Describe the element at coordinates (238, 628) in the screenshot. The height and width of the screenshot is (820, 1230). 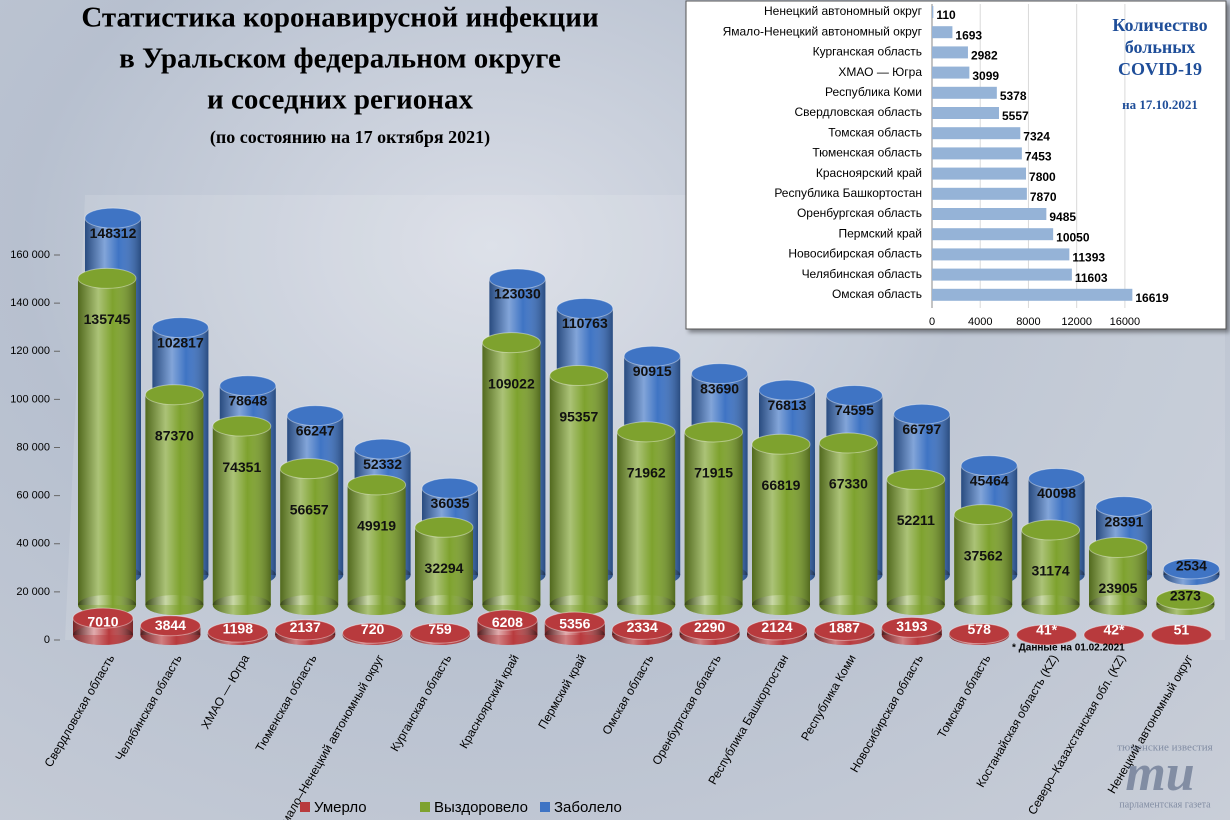
I see `data-label: 1198` at that location.